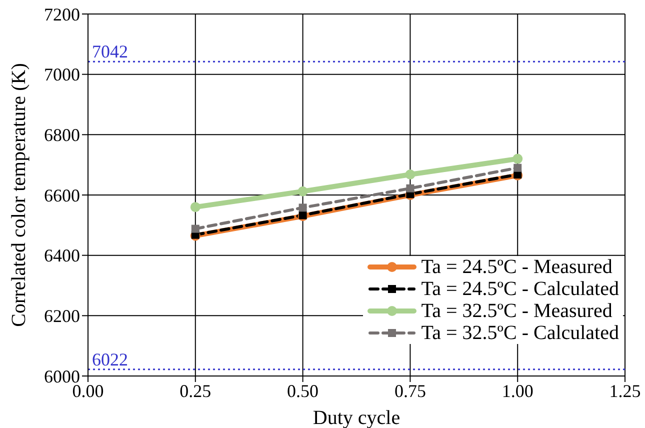  Describe the element at coordinates (520, 289) in the screenshot. I see `legend-label: Ta = 24.5ºC - Calculated` at that location.